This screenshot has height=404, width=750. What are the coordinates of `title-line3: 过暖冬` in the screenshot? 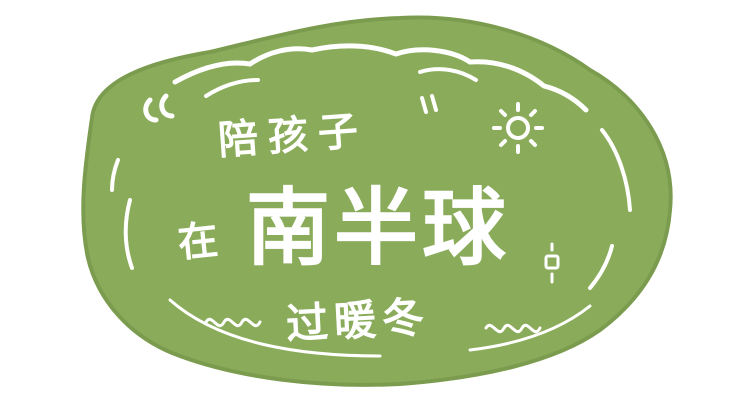 It's located at (358, 320).